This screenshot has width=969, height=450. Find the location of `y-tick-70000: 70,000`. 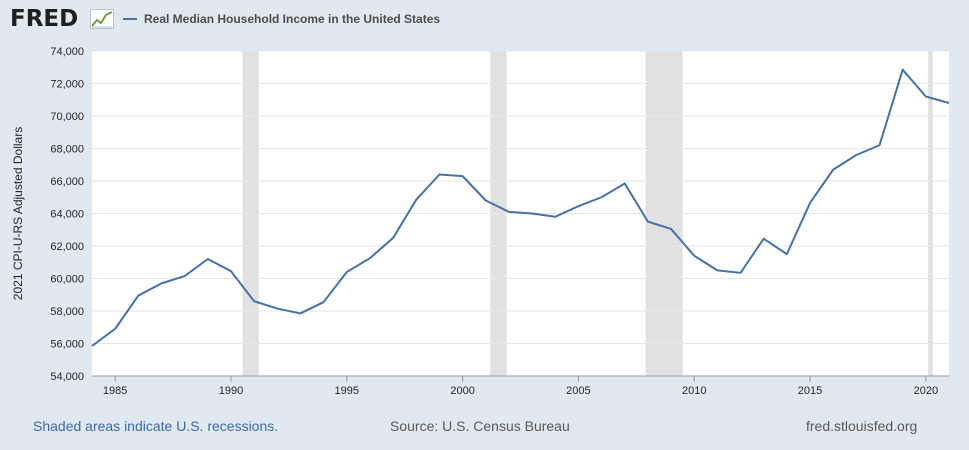

y-tick-70000: 70,000 is located at coordinates (67, 117).